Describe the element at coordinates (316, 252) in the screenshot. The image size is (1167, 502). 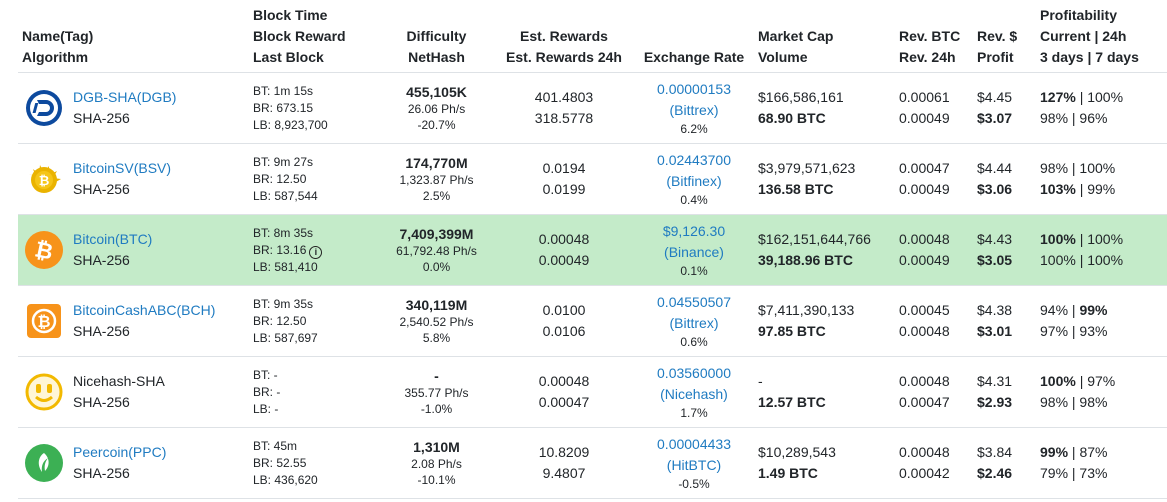
I see `info-icon: i` at that location.